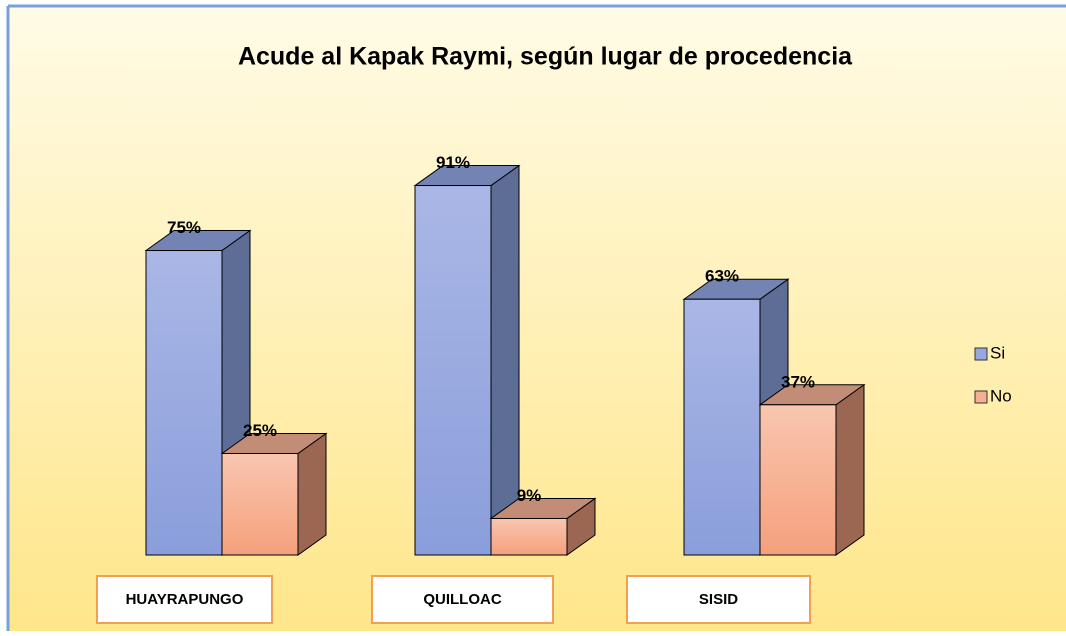  What do you see at coordinates (1001, 395) in the screenshot?
I see `legend-label: No` at bounding box center [1001, 395].